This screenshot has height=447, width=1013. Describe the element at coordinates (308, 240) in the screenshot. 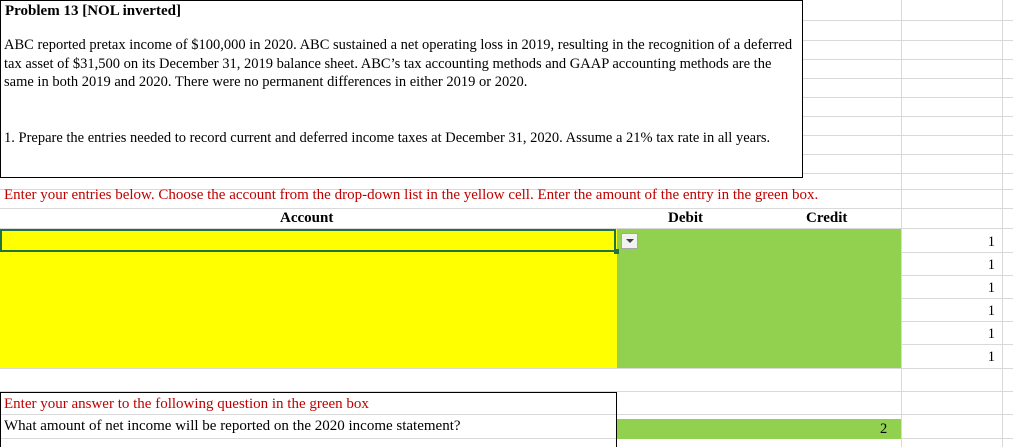

I see `selected-account-cell` at that location.